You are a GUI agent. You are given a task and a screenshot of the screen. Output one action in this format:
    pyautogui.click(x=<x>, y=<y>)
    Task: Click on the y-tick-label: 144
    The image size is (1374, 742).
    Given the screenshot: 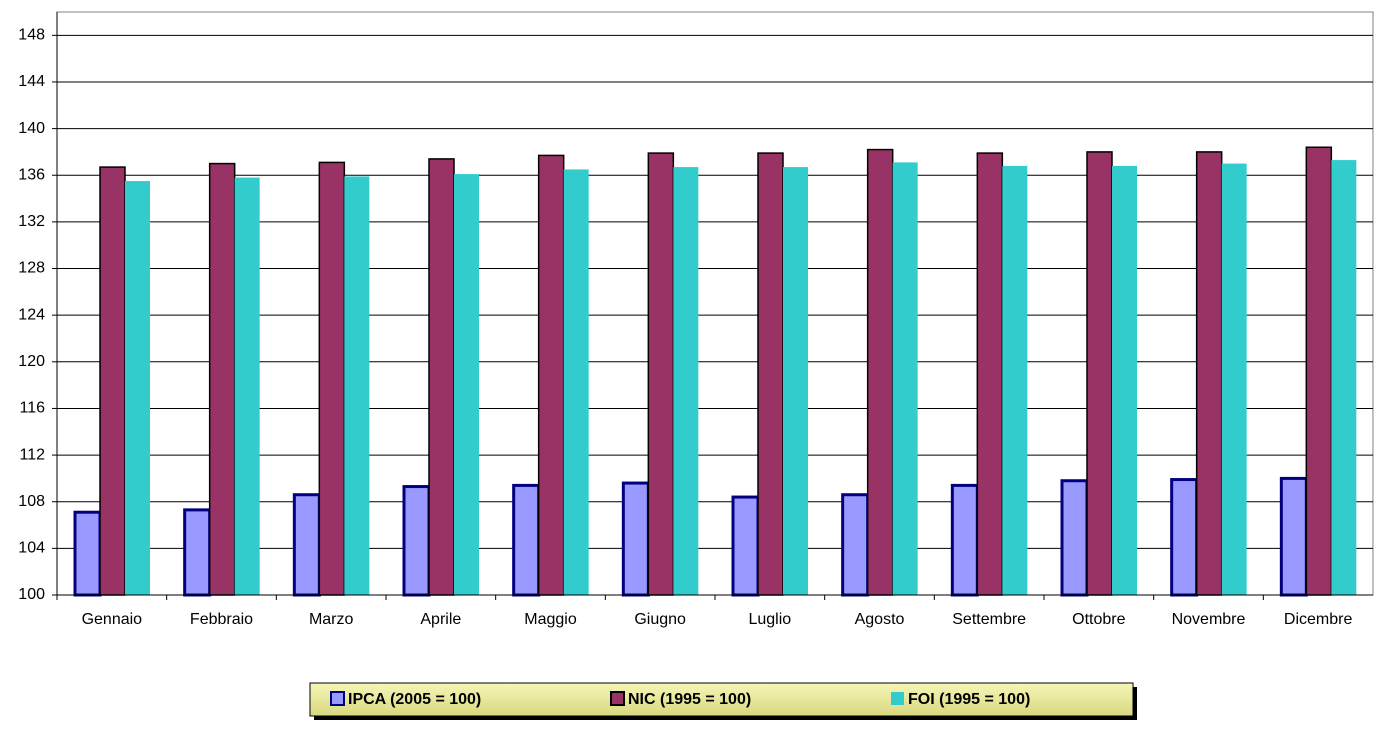 What is the action you would take?
    pyautogui.click(x=31, y=81)
    